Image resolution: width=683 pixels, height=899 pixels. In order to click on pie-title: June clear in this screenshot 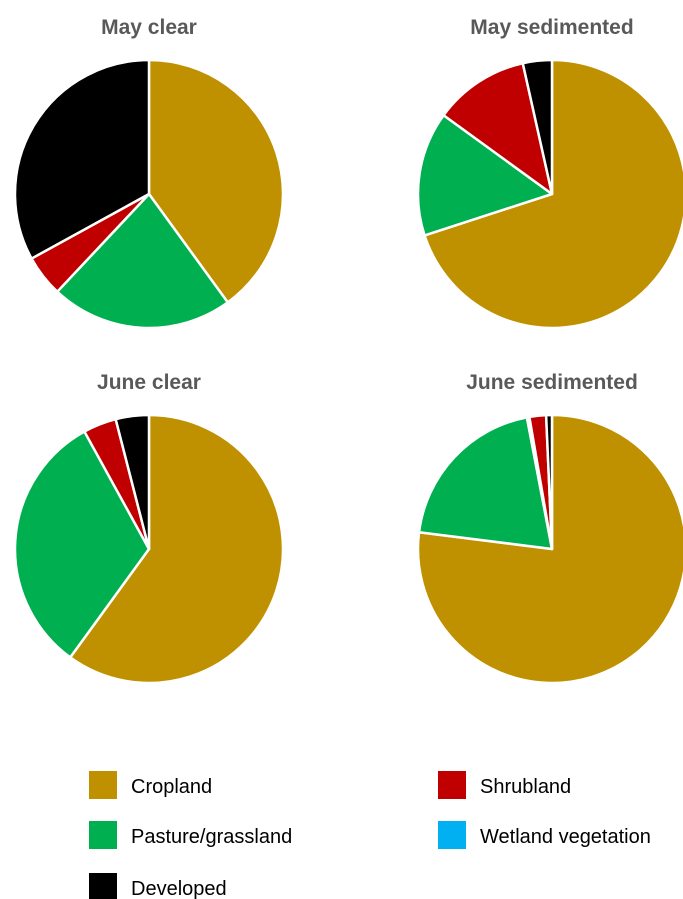, I will do `click(149, 382)`.